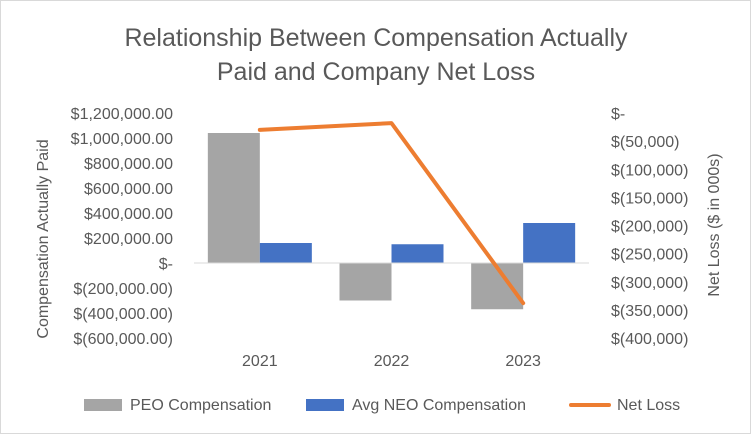 This screenshot has height=435, width=751. Describe the element at coordinates (649, 283) in the screenshot. I see `y2-tick-label: $(300,000)` at that location.